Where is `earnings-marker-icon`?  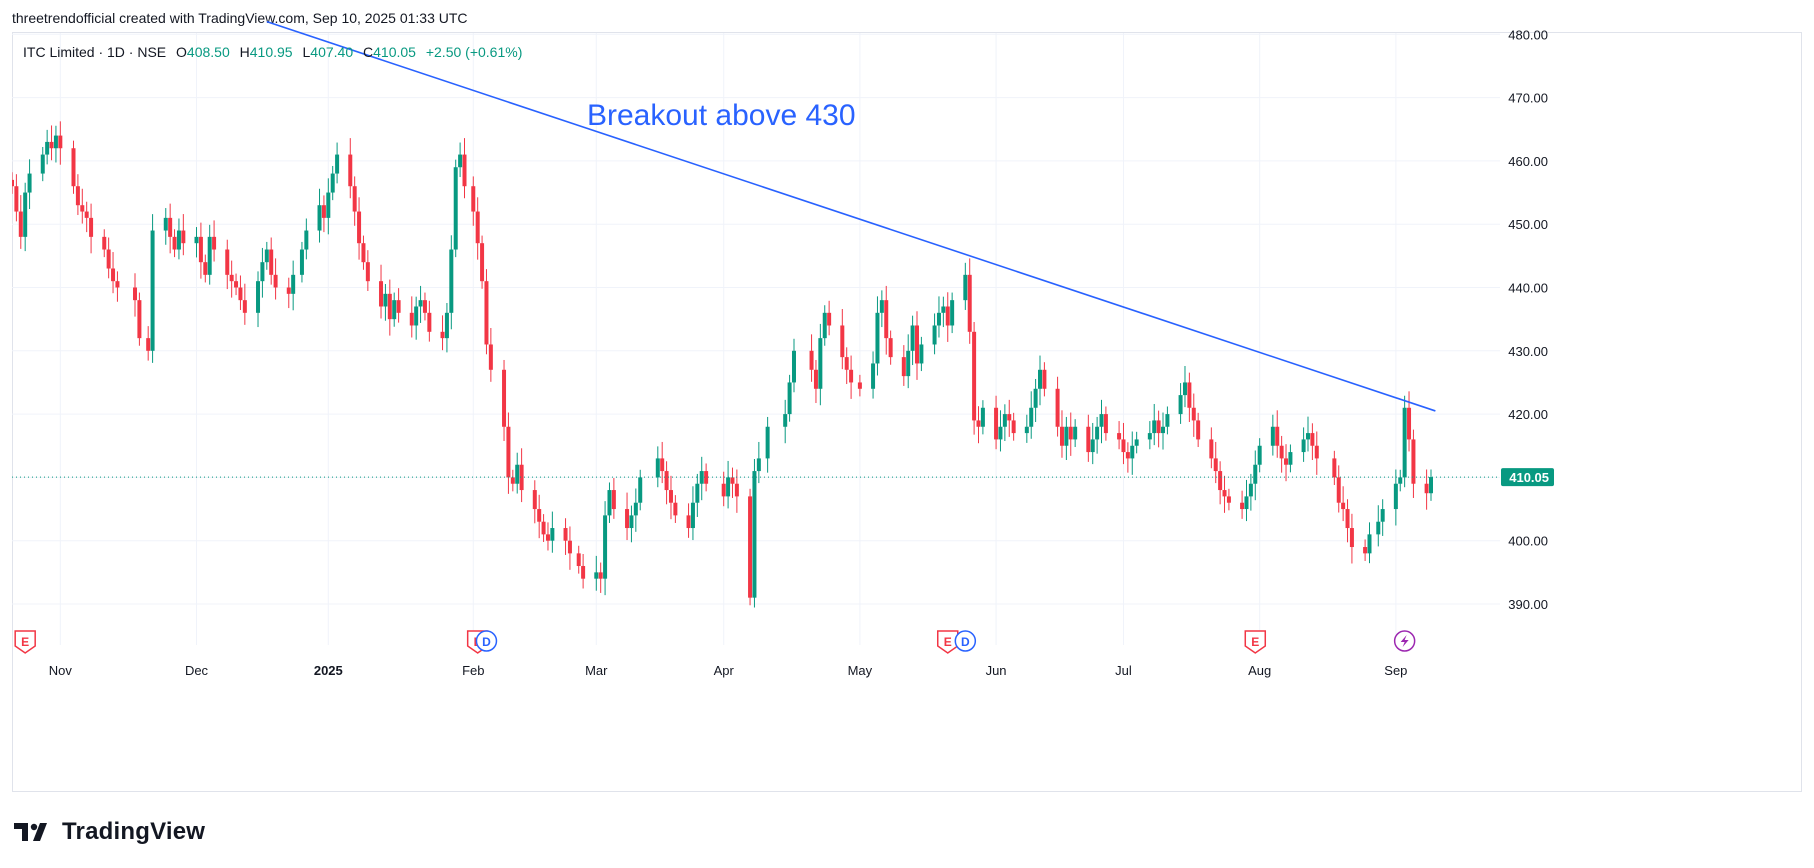 earnings-marker-icon is located at coordinates (1255, 642).